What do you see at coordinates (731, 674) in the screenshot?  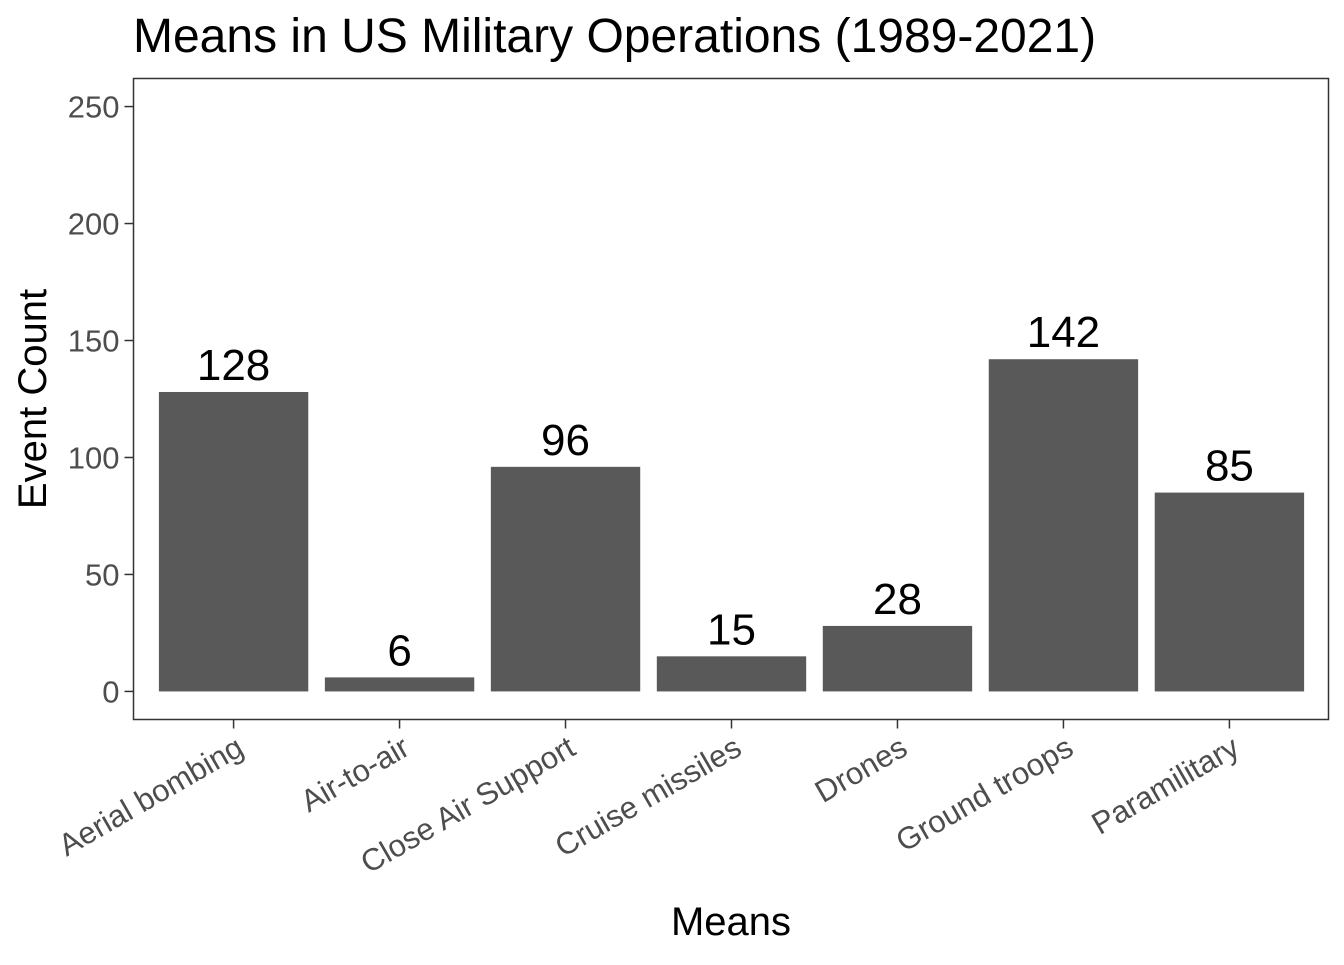 I see `bar-cruise-missiles` at bounding box center [731, 674].